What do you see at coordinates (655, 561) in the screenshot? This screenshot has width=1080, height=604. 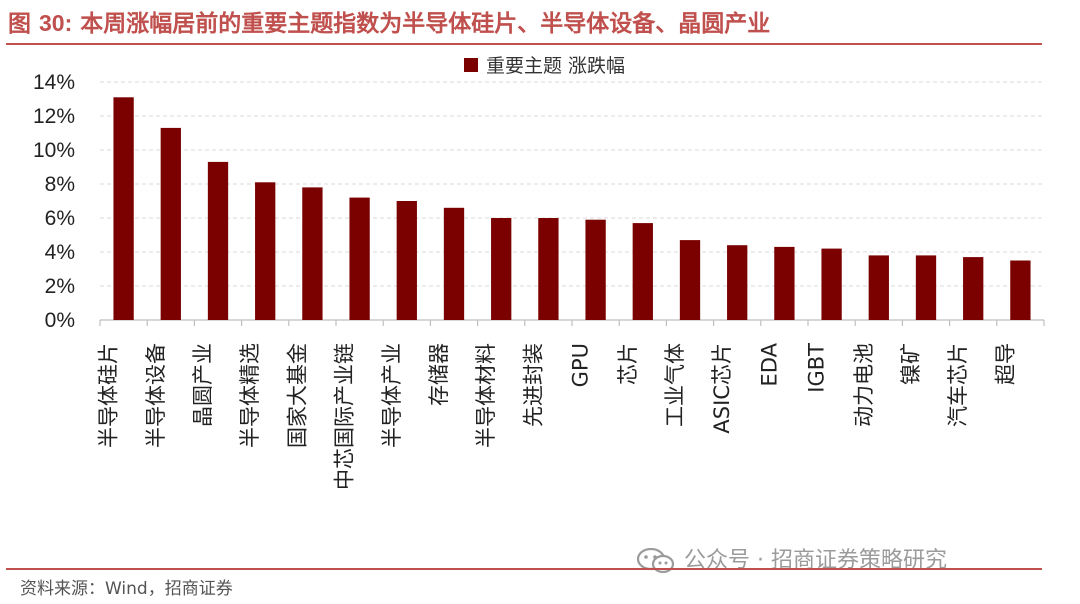 I see `wechat-icon` at bounding box center [655, 561].